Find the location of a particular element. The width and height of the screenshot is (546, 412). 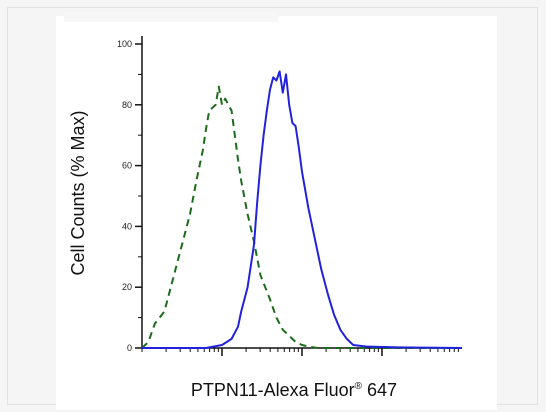

y-tick-label: 60 is located at coordinates (127, 166).